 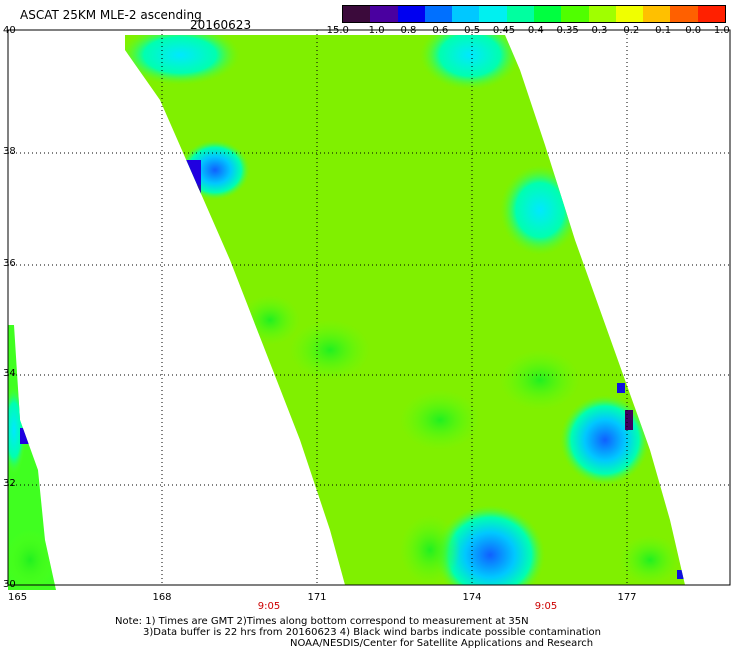 What do you see at coordinates (32, 457) in the screenshot?
I see `swath-left` at bounding box center [32, 457].